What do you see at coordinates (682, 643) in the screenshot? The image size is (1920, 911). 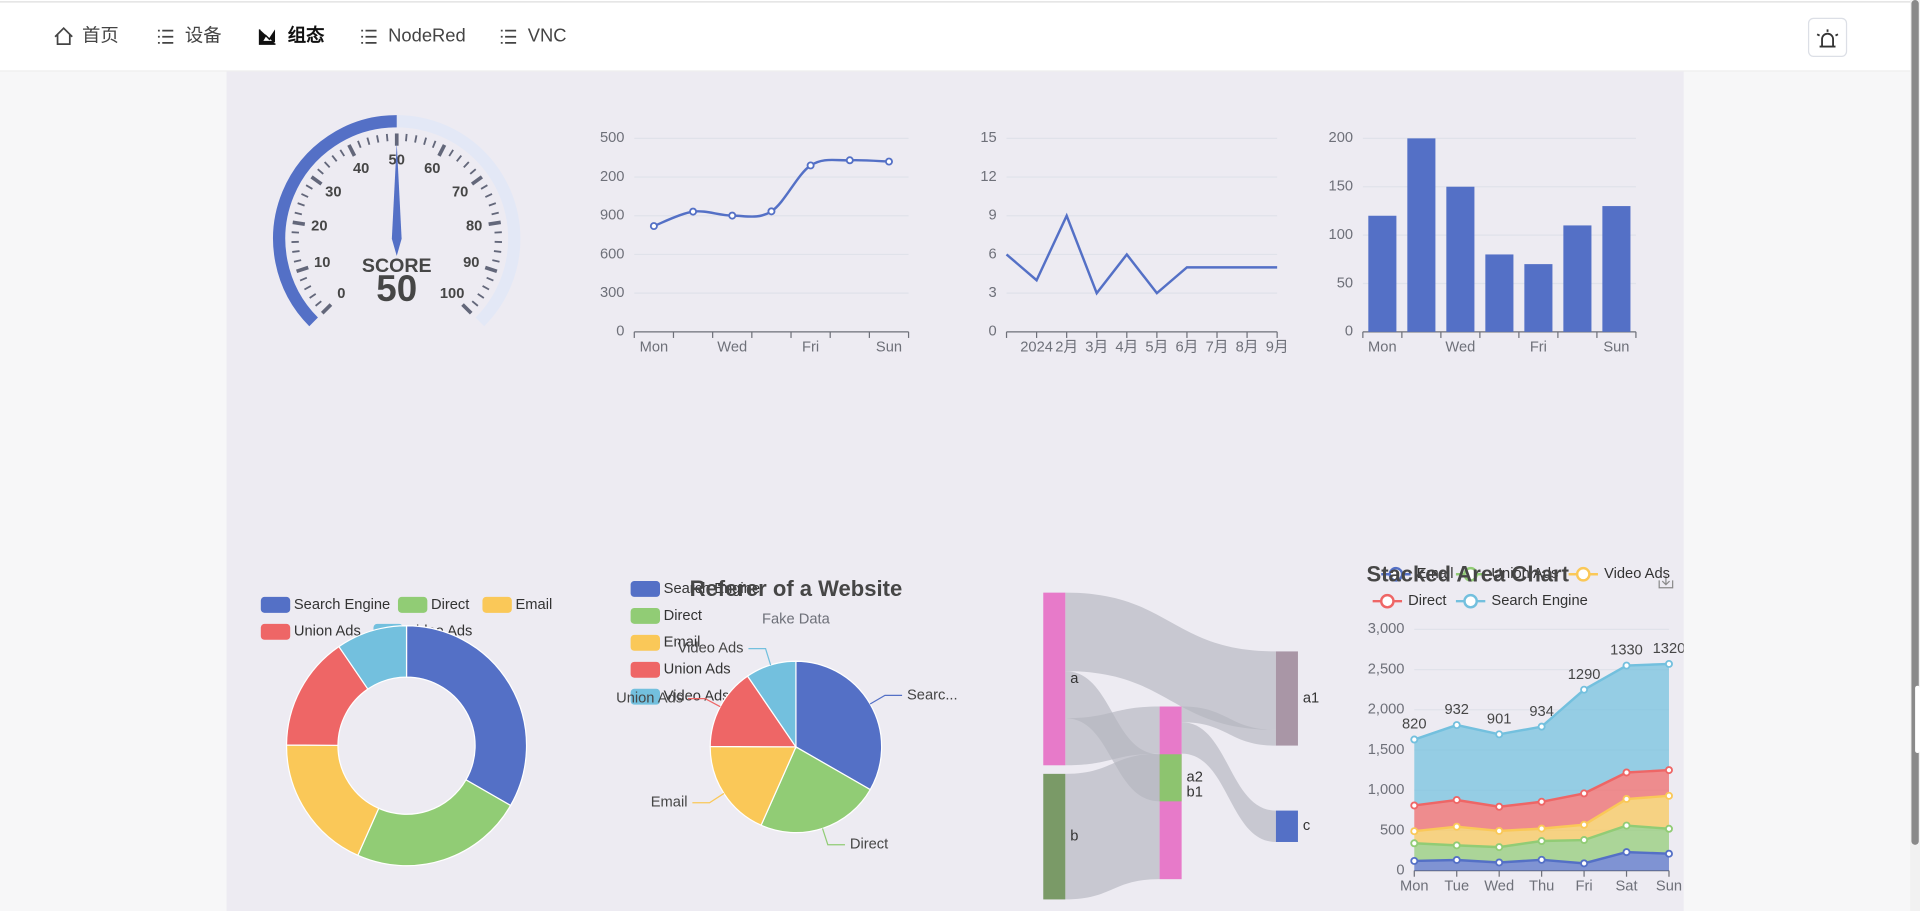 I see `legend-label: Email` at bounding box center [682, 643].